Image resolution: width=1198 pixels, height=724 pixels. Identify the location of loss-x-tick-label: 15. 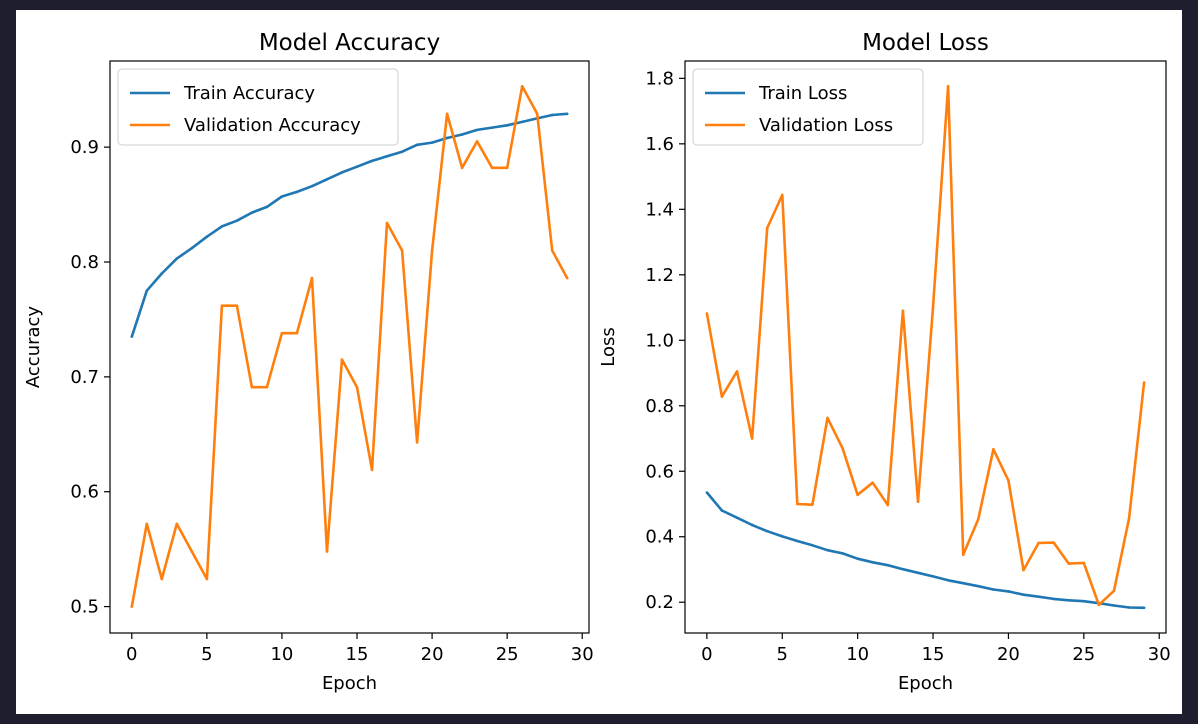
(933, 654).